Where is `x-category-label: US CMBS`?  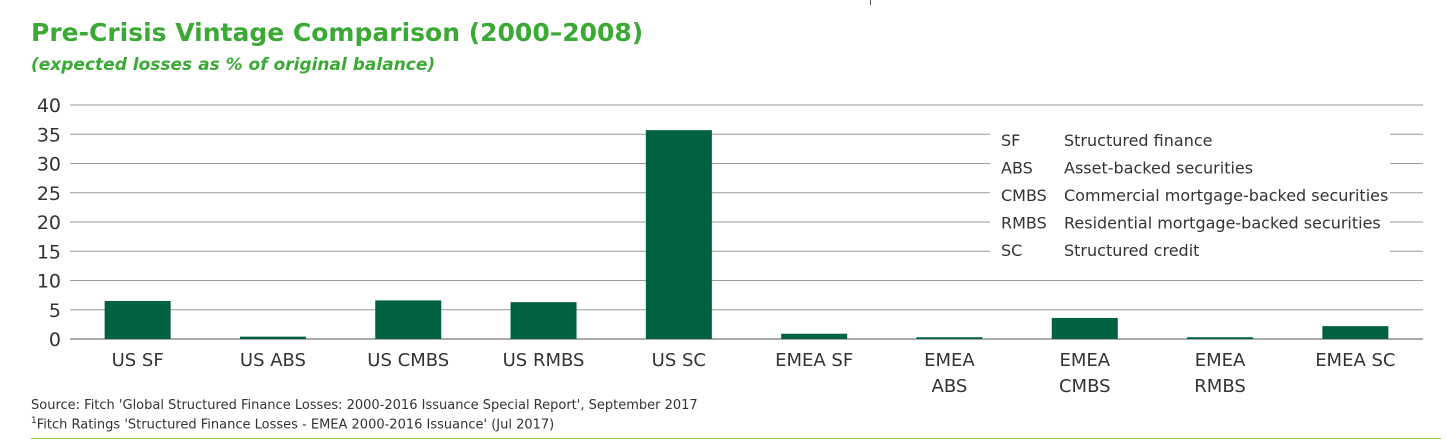
x-category-label: US CMBS is located at coordinates (408, 360).